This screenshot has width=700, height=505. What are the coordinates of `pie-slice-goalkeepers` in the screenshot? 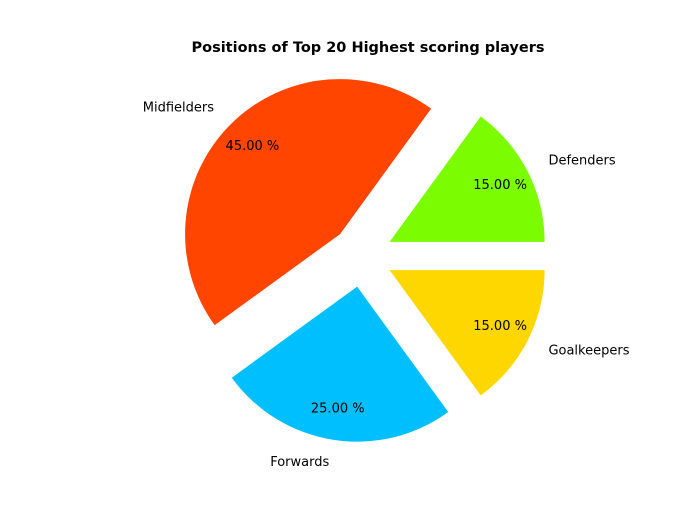 It's located at (467, 333).